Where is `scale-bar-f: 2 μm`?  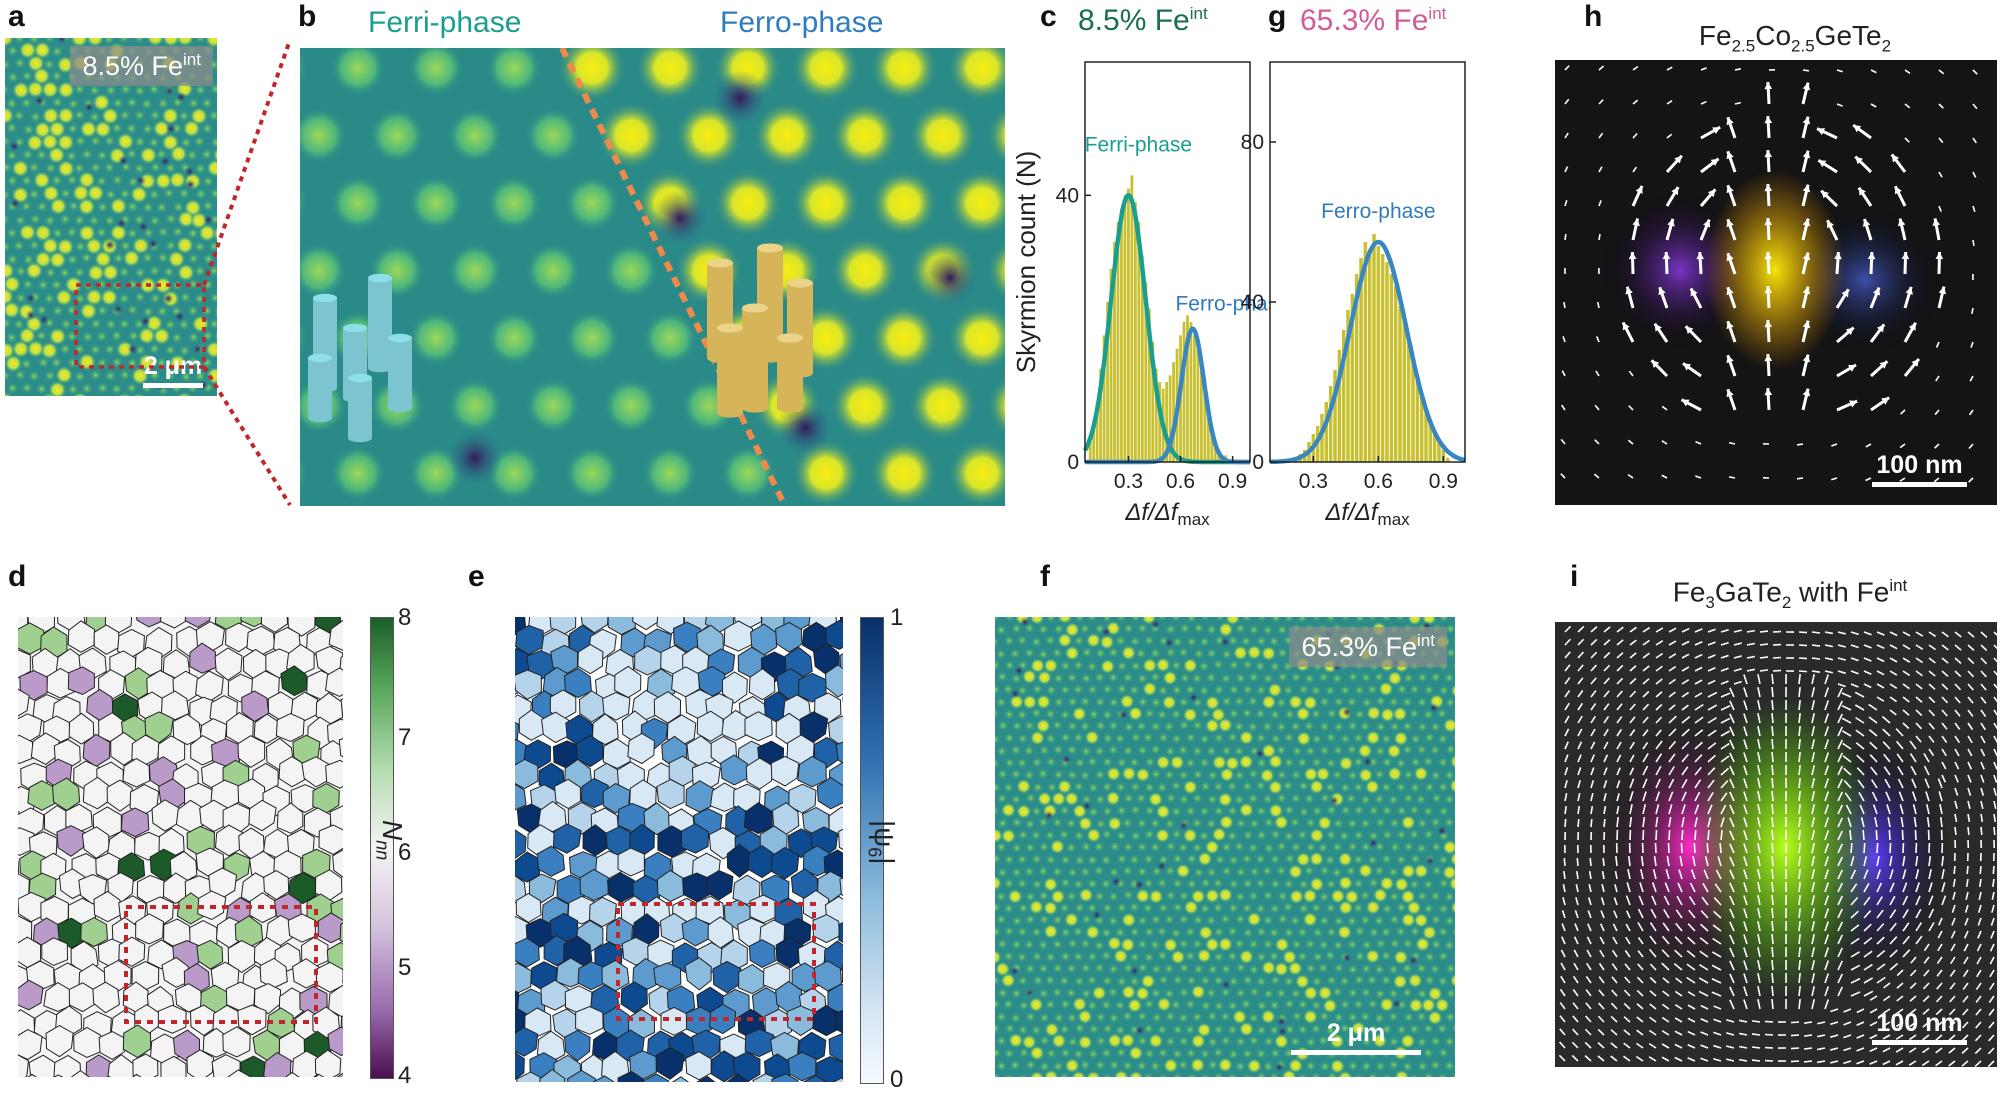 scale-bar-f: 2 μm is located at coordinates (1356, 1037).